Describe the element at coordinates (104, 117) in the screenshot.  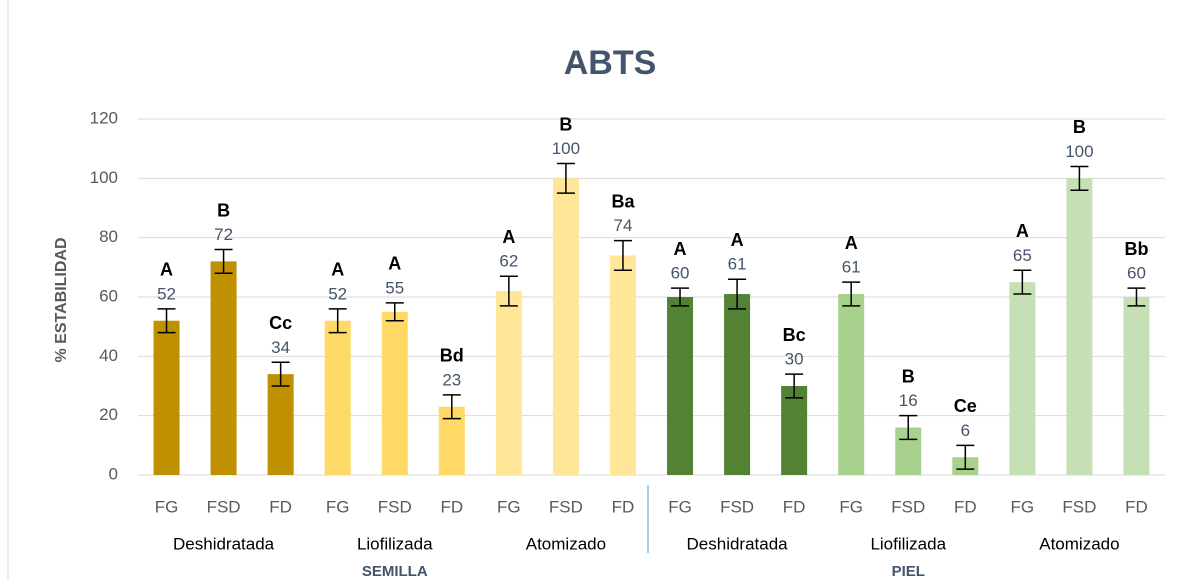
I see `y-tick-label: 120` at that location.